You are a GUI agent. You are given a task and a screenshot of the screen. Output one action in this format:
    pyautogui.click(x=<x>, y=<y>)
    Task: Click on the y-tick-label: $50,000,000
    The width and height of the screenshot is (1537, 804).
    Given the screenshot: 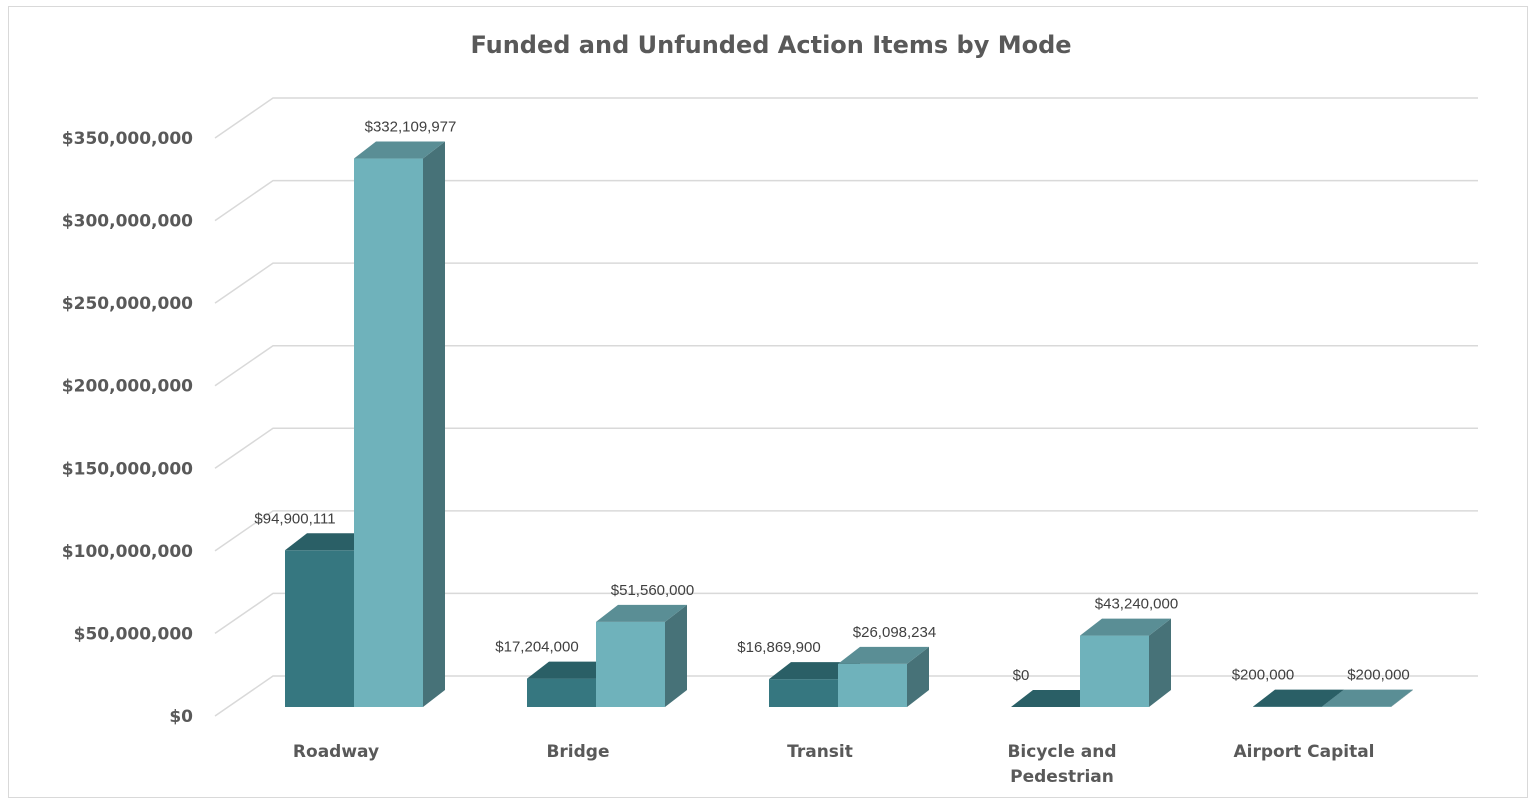 What is the action you would take?
    pyautogui.click(x=134, y=634)
    